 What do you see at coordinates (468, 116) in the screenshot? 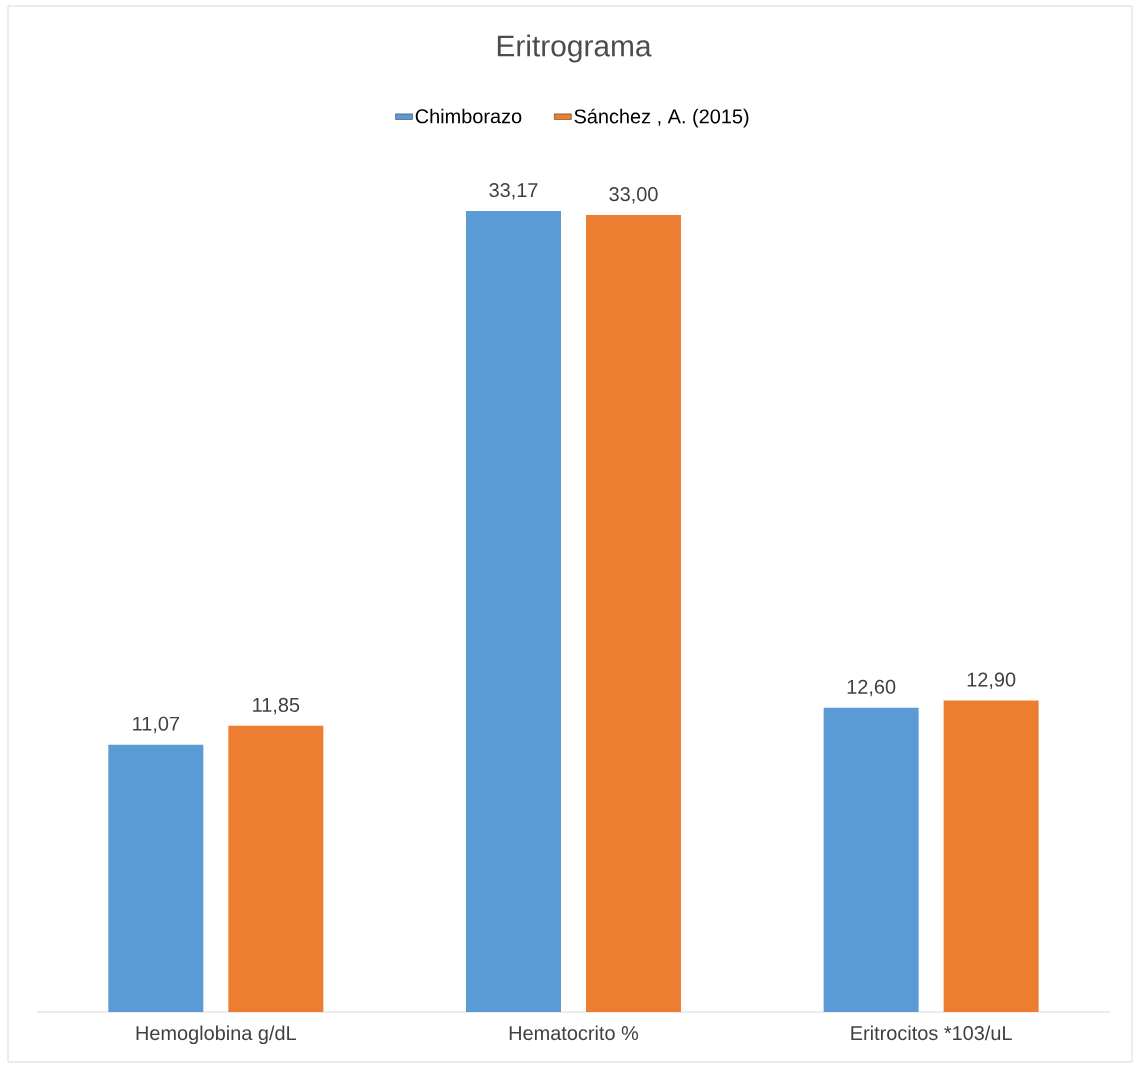
I see `legend-label: Chimborazo` at bounding box center [468, 116].